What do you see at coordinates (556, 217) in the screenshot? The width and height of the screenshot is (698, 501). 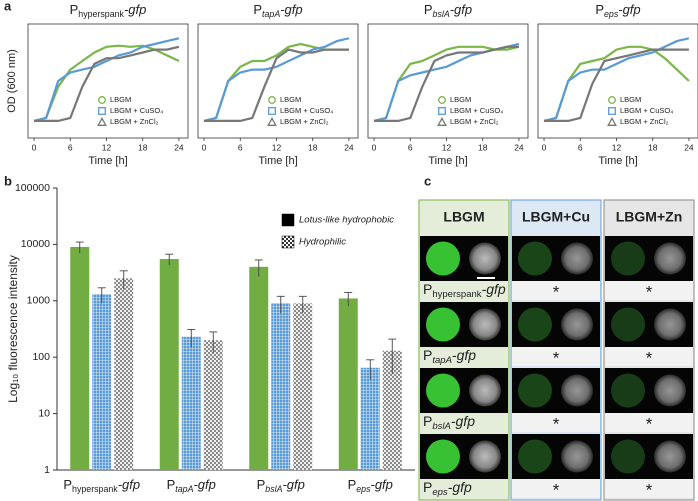 I see `column-header: LBGM+Cu` at bounding box center [556, 217].